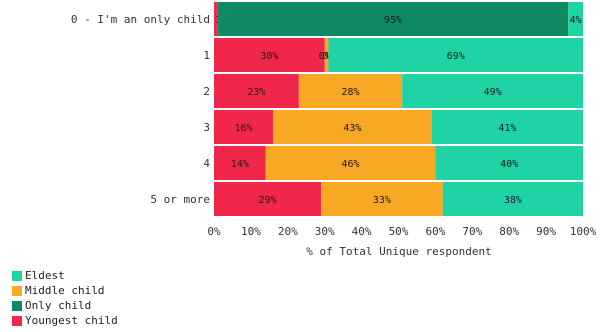 The width and height of the screenshot is (612, 332). Describe the element at coordinates (206, 163) in the screenshot. I see `category-label-4: 4` at that location.